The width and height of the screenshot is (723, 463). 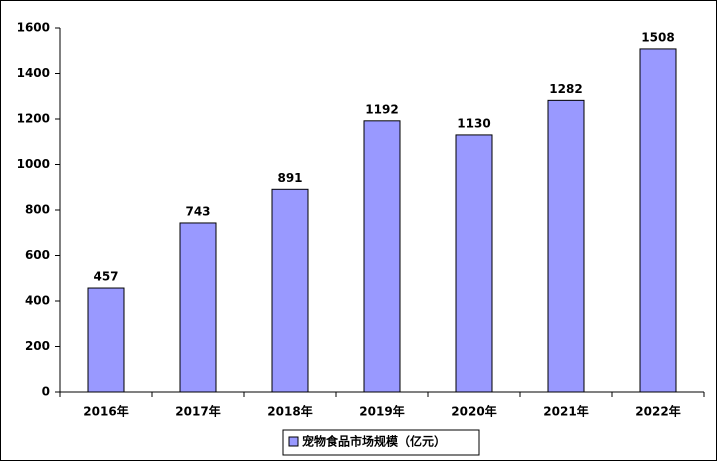 What do you see at coordinates (289, 411) in the screenshot?
I see `x-tick-label: 2018年` at bounding box center [289, 411].